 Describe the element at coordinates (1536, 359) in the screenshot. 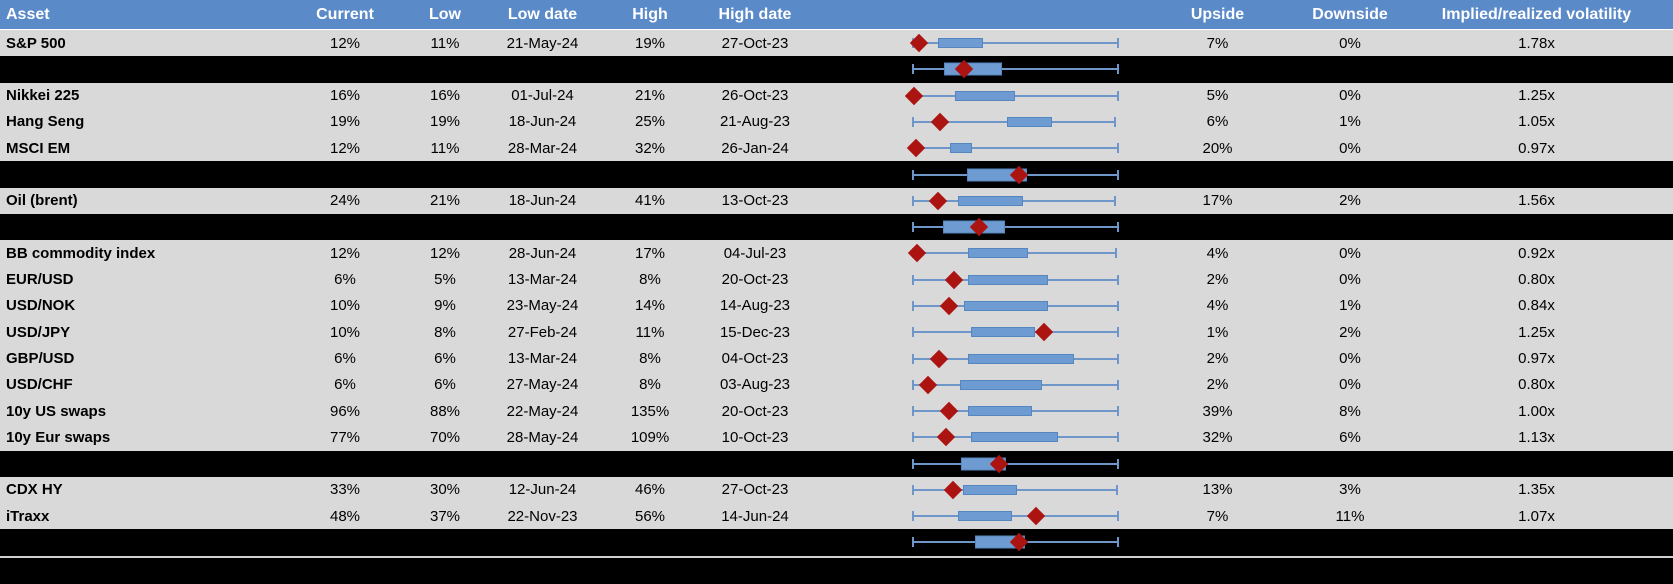

I see `cell-implied-realized: 0.97x` at that location.